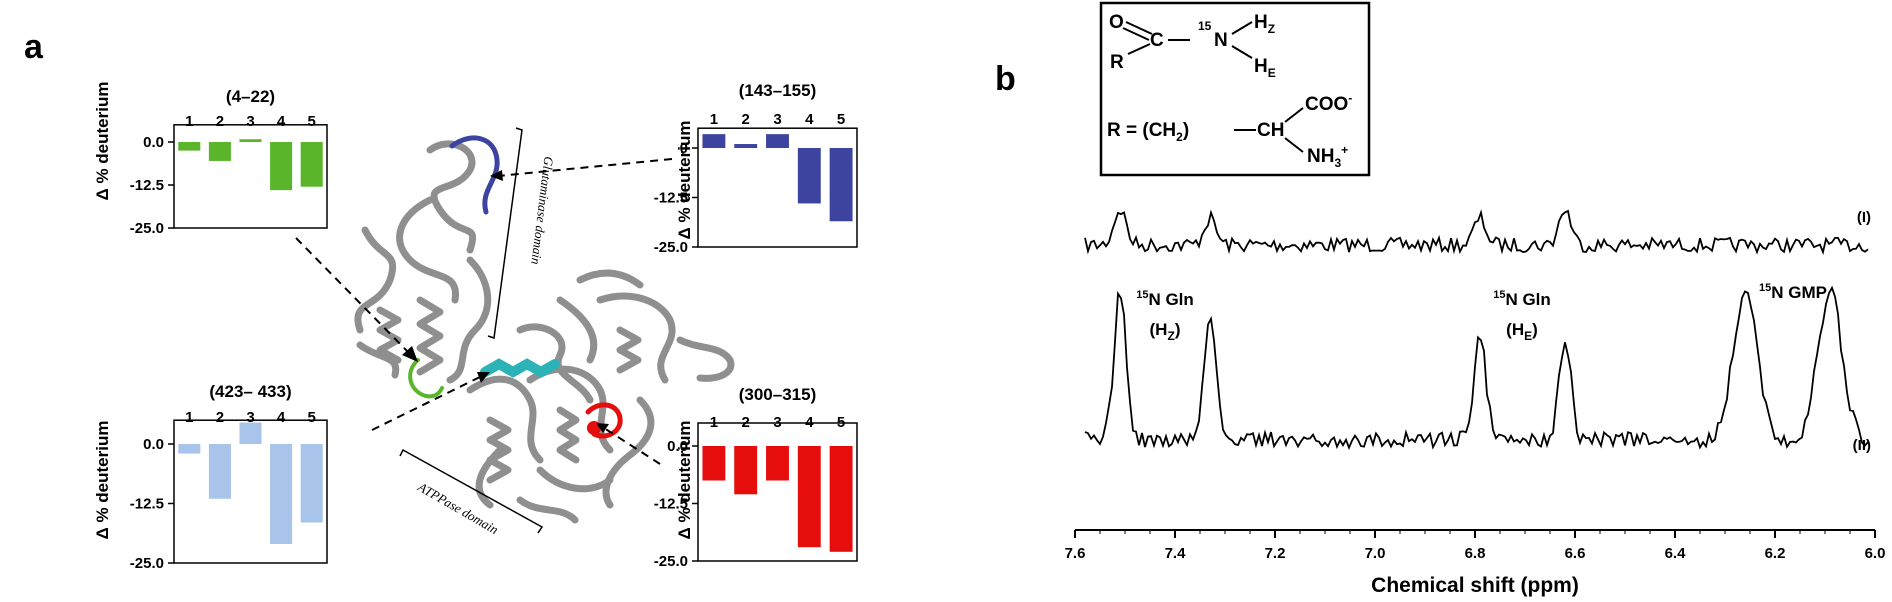 This screenshot has width=1892, height=602. Describe the element at coordinates (632, 446) in the screenshot. I see `arrow-red` at that location.